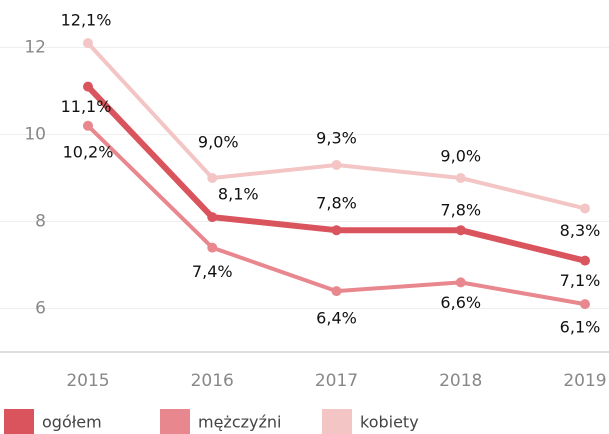 The image size is (609, 434). Describe the element at coordinates (336, 137) in the screenshot. I see `data-label: 9,3%` at that location.